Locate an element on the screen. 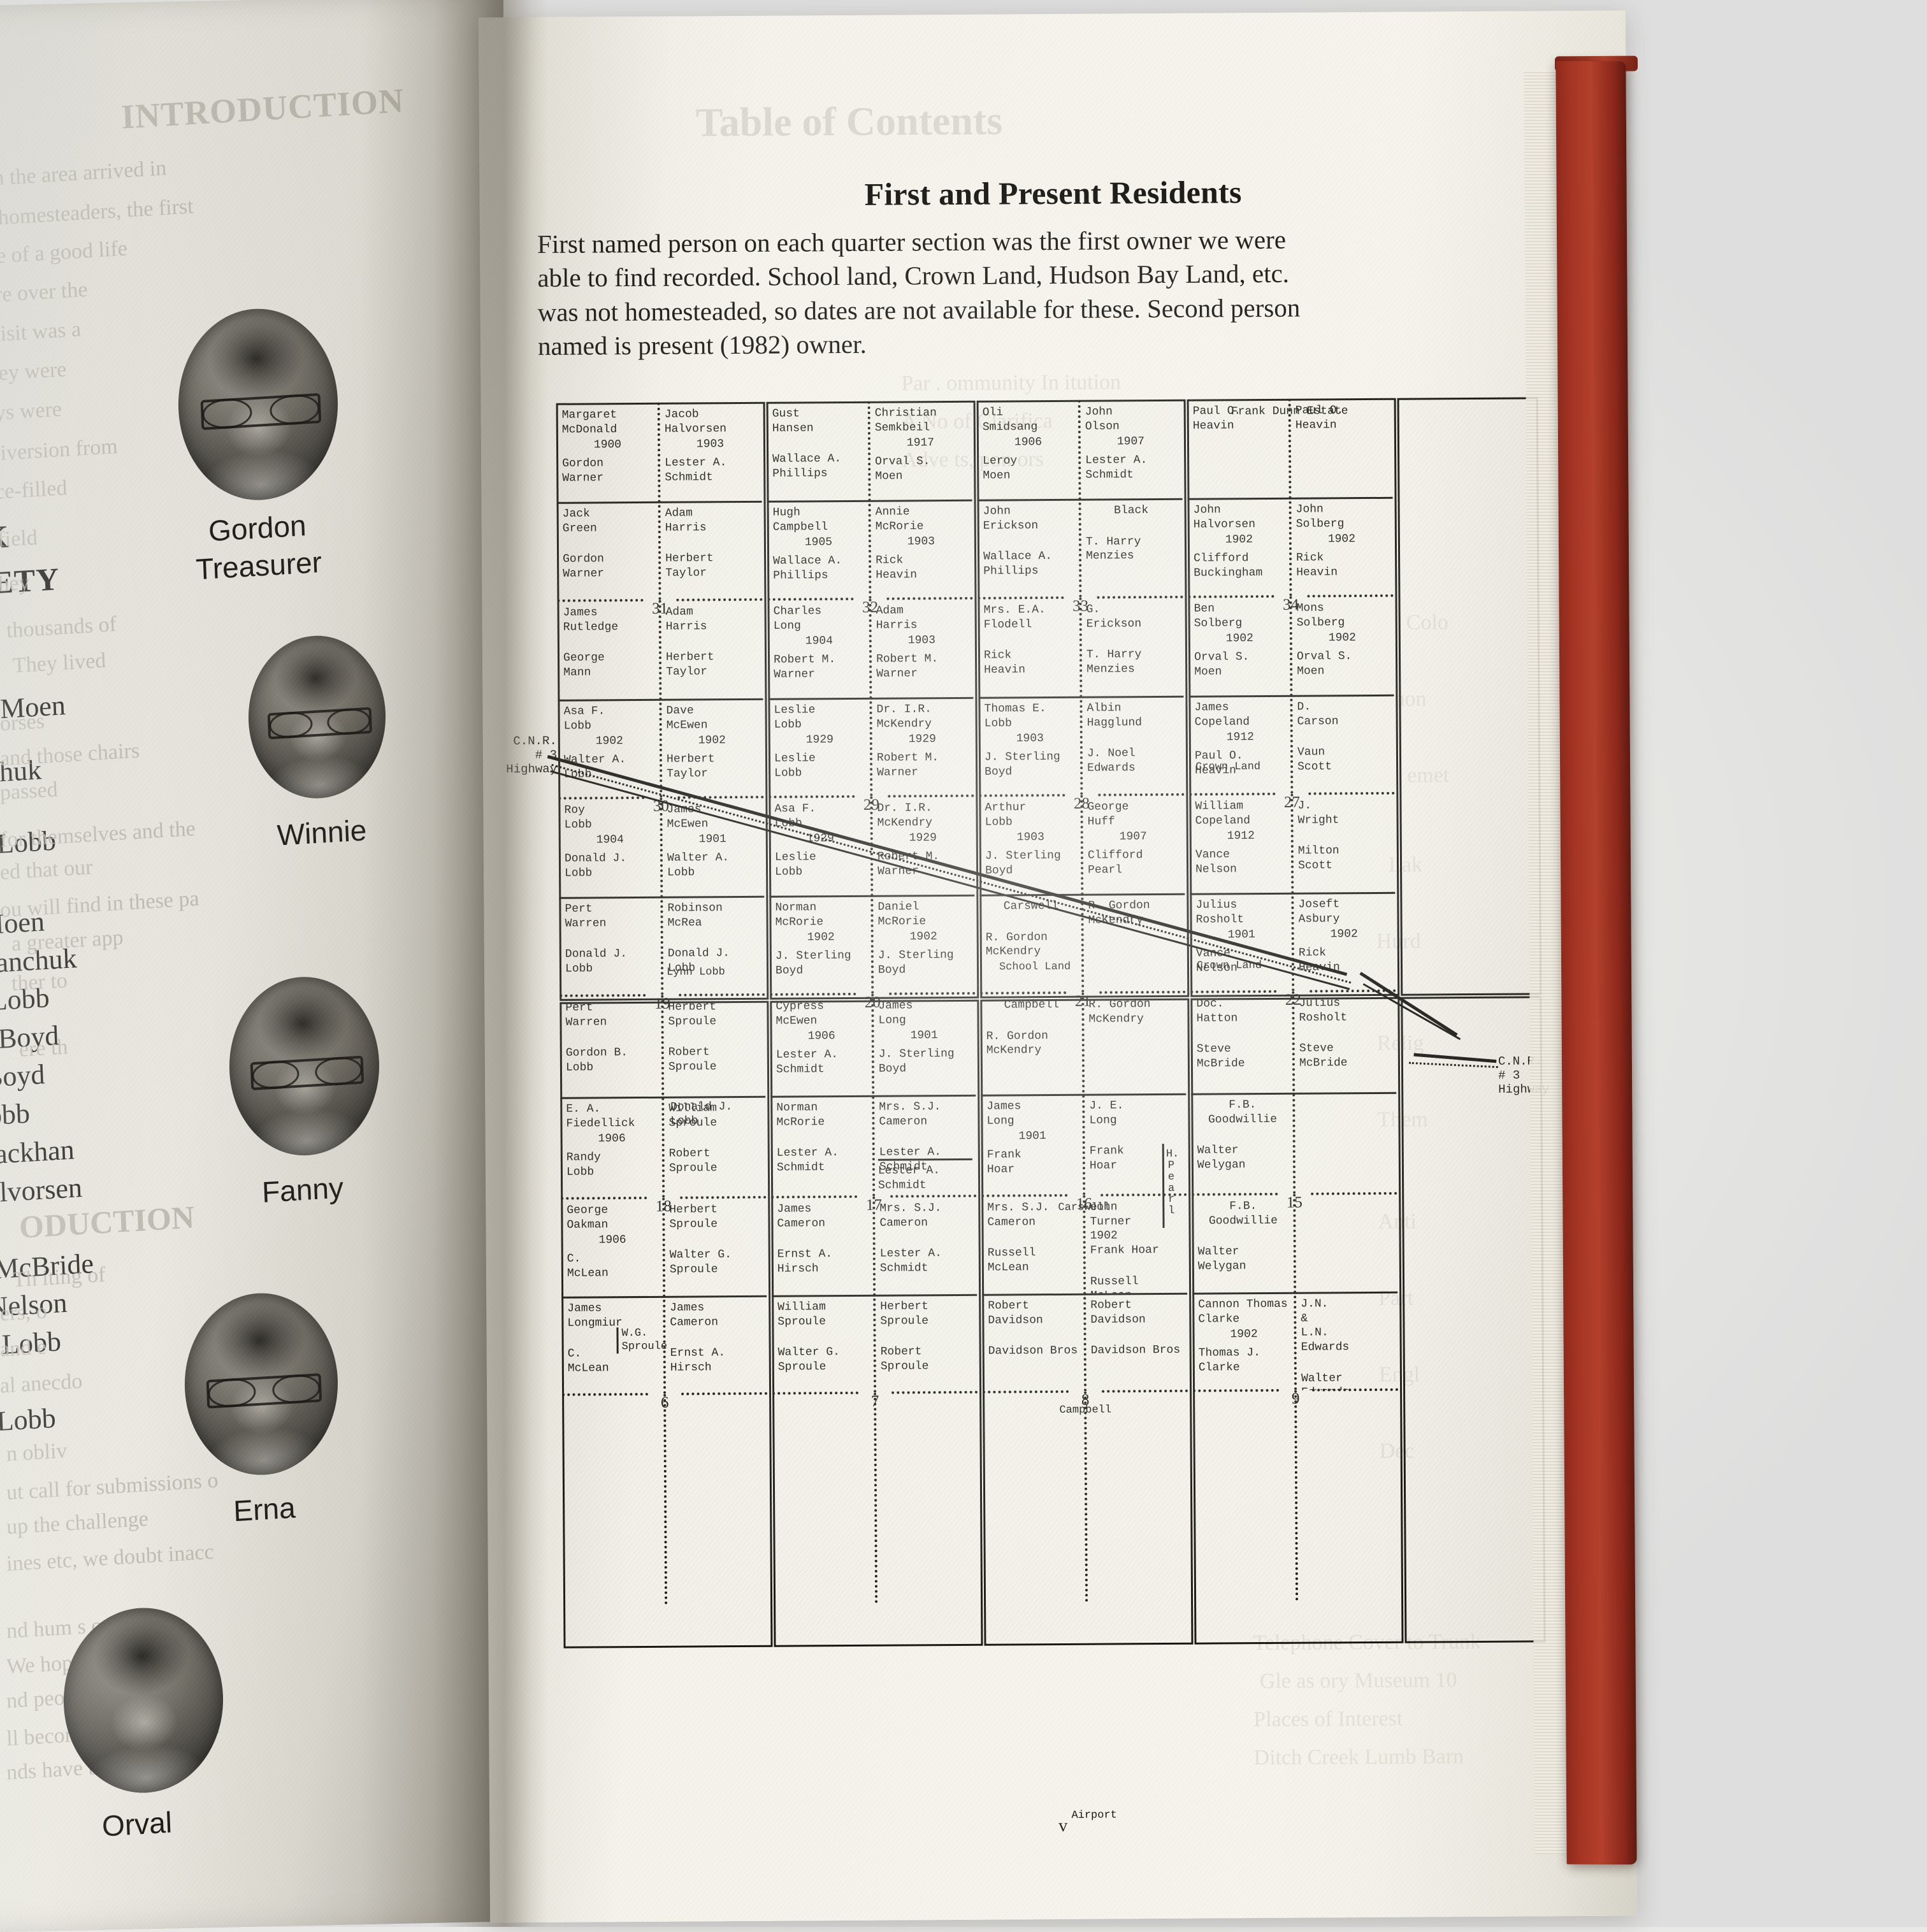 The height and width of the screenshot is (1932, 1927). homestead-year: 1912 is located at coordinates (1241, 837).